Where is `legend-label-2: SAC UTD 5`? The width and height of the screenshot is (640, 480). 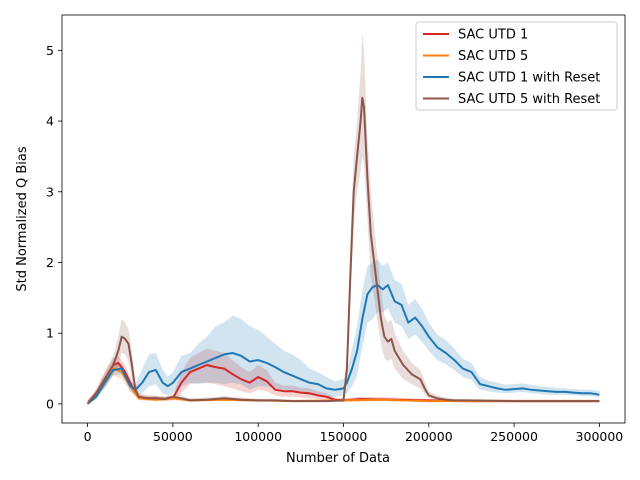
legend-label-2: SAC UTD 5 is located at coordinates (493, 56).